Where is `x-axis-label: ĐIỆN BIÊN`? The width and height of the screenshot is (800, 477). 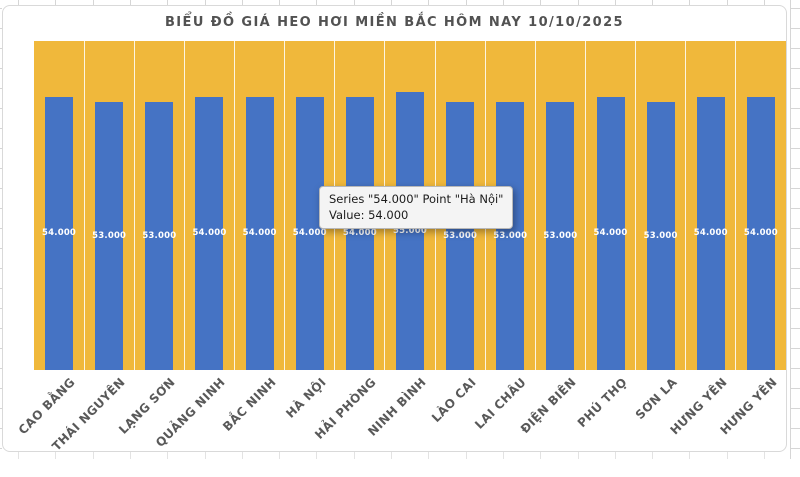 x-axis-label: ĐIỆN BIÊN is located at coordinates (549, 406).